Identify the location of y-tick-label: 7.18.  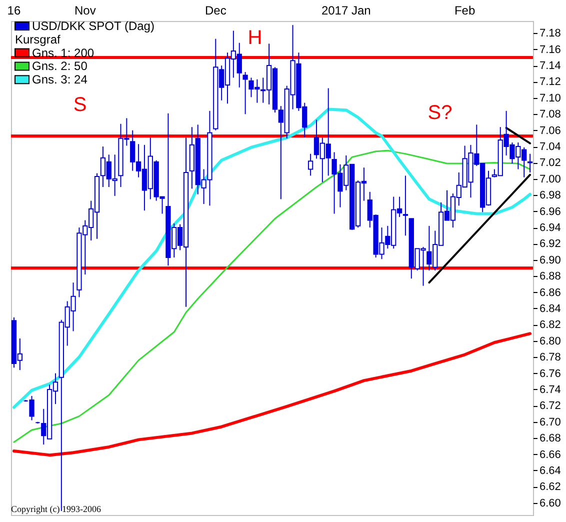
(550, 34).